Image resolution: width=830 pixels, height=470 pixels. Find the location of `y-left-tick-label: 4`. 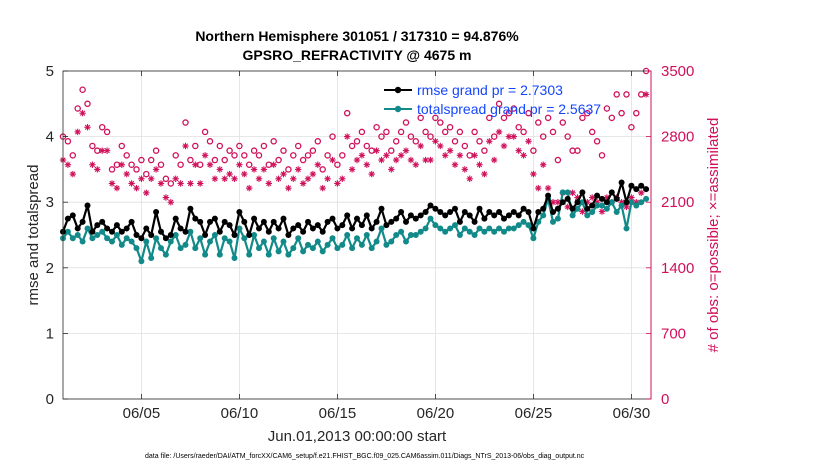

y-left-tick-label: 4 is located at coordinates (50, 137).